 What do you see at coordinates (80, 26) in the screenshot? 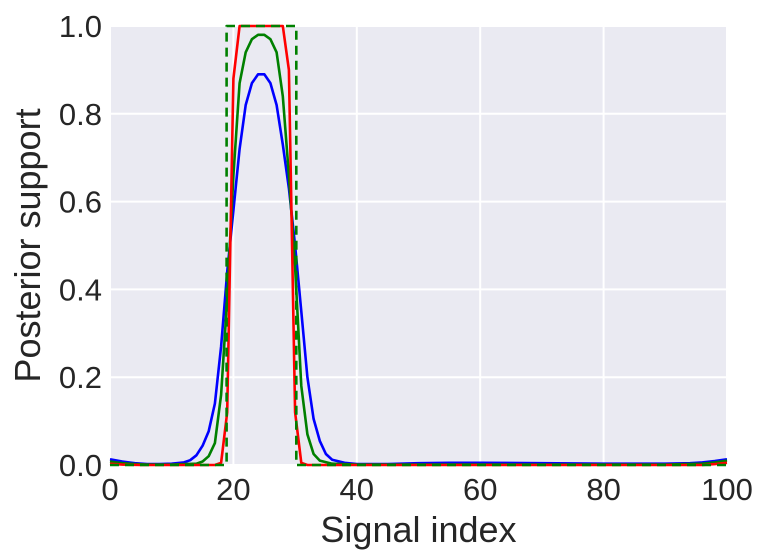
I see `y-tick-label: 1.0` at bounding box center [80, 26].